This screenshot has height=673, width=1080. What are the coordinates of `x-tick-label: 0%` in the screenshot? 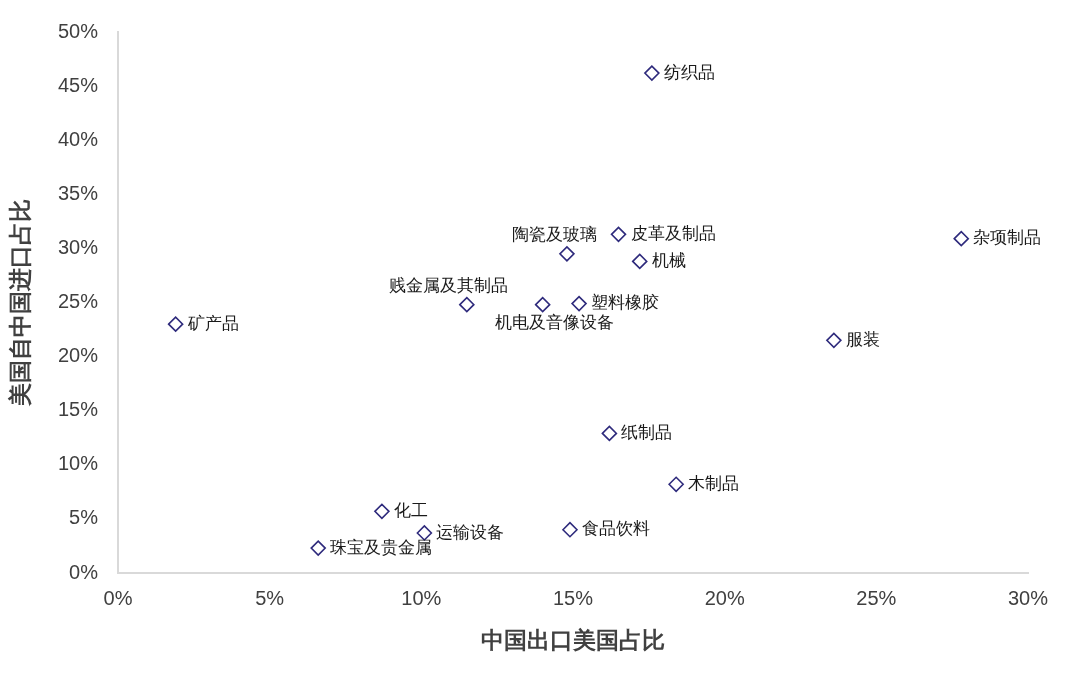 It's located at (118, 597).